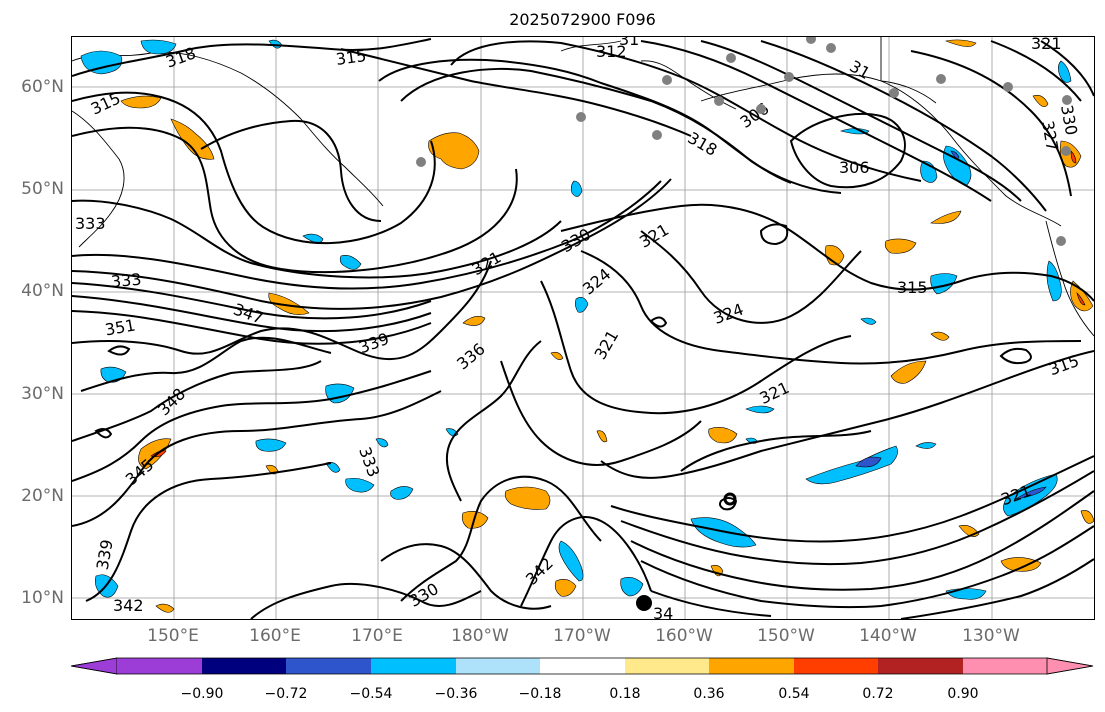 This screenshot has height=712, width=1105. I want to click on colorbar-tick-label: 0.90, so click(963, 694).